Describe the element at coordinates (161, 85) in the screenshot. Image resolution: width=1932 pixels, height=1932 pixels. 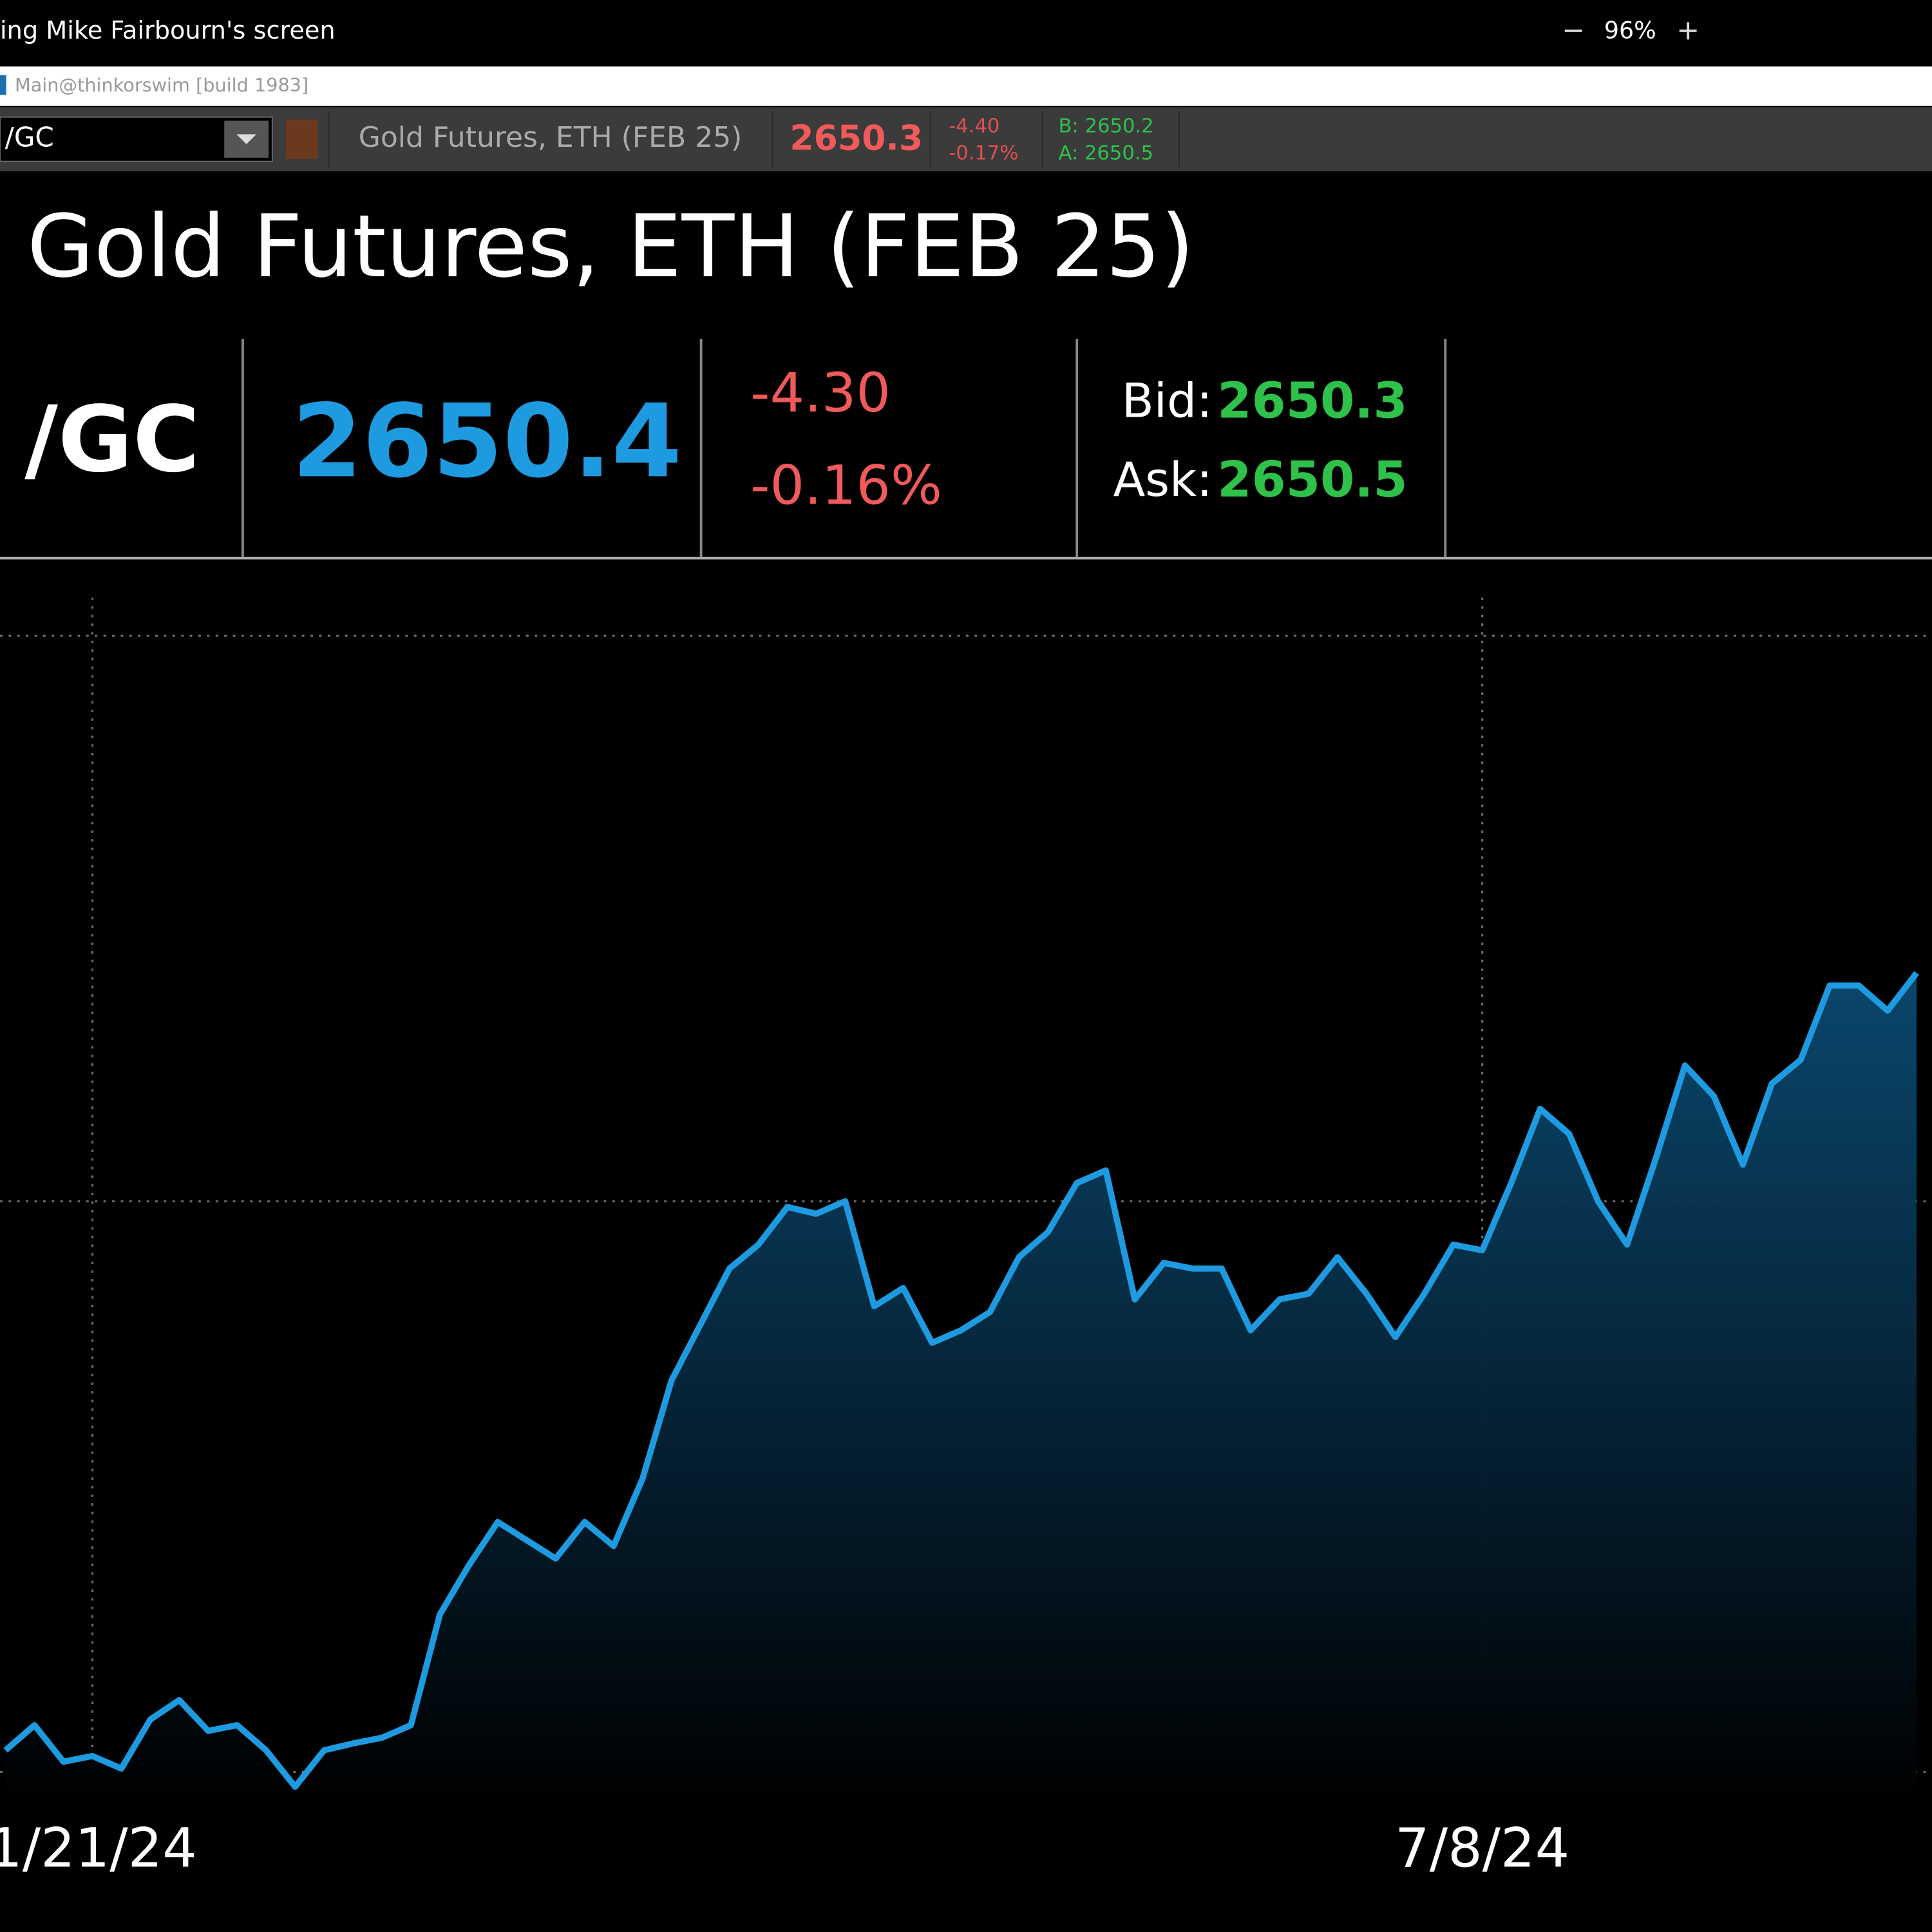
I see `window-title: Main@thinkorswim [build 1983]` at that location.